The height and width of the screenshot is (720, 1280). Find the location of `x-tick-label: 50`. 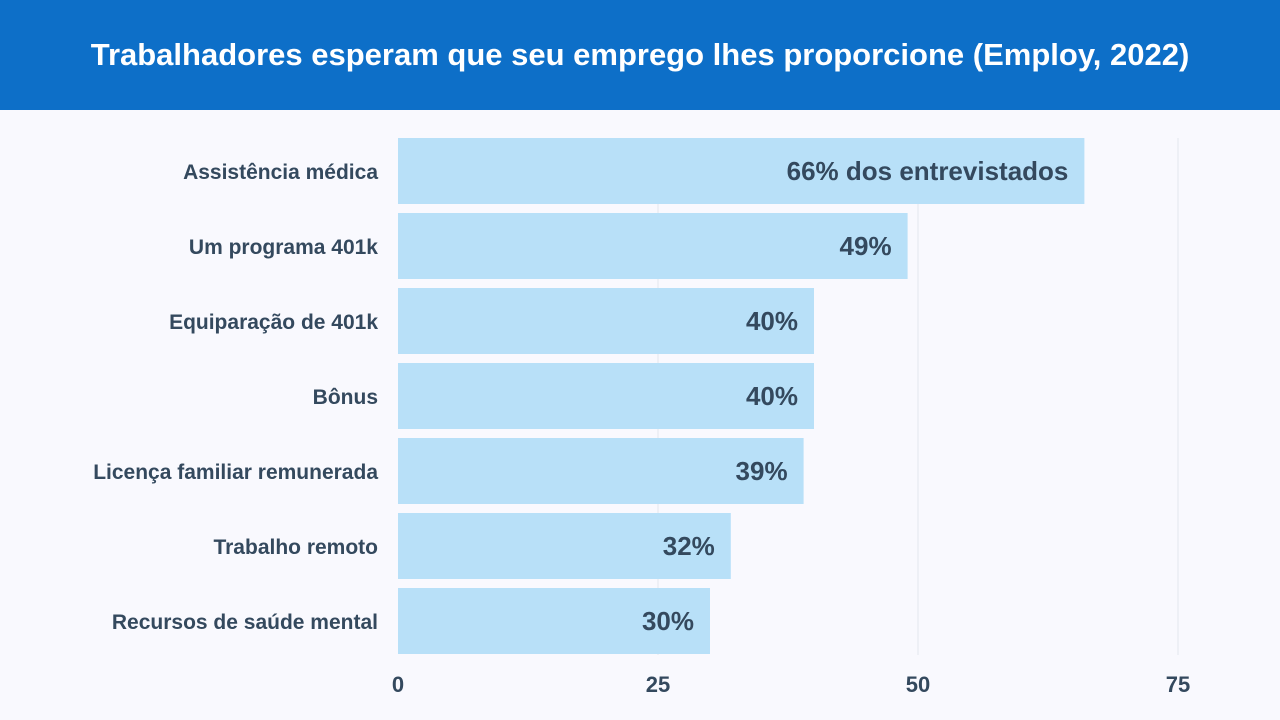

x-tick-label: 50 is located at coordinates (918, 684).